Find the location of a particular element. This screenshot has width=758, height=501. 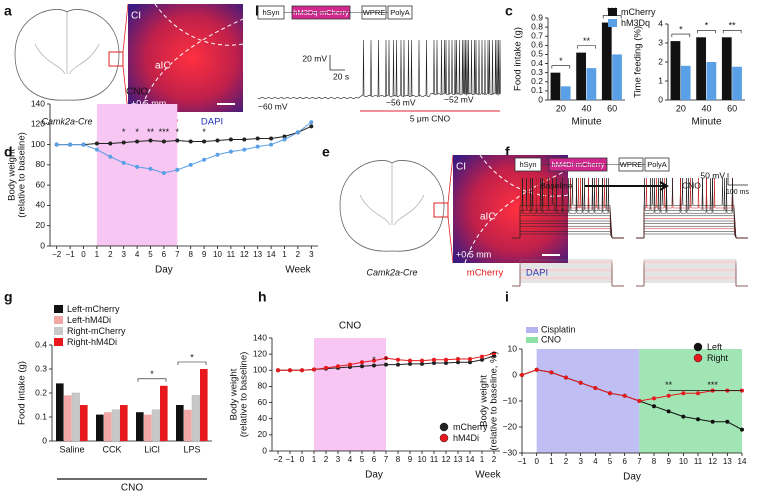

condition-label: Baseline is located at coordinates (556, 185).